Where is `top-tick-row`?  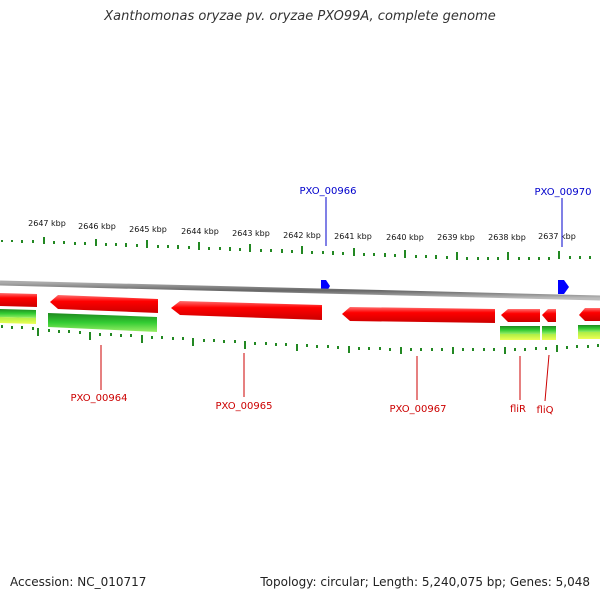
top-tick-row is located at coordinates (296, 248).